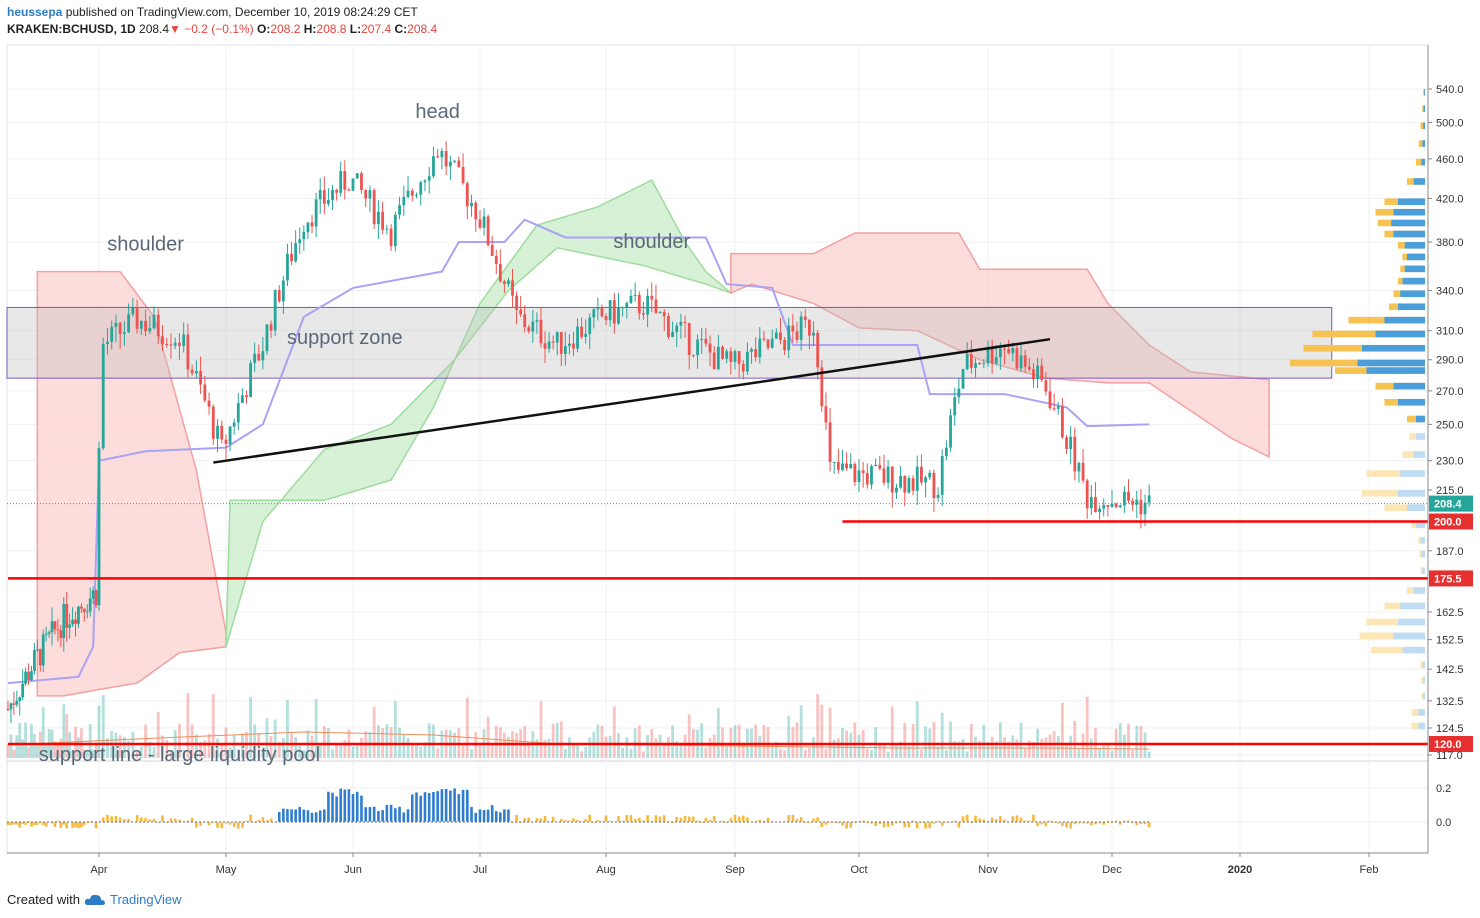 The height and width of the screenshot is (918, 1480). Describe the element at coordinates (1357, 409) in the screenshot. I see `volume-profile` at that location.